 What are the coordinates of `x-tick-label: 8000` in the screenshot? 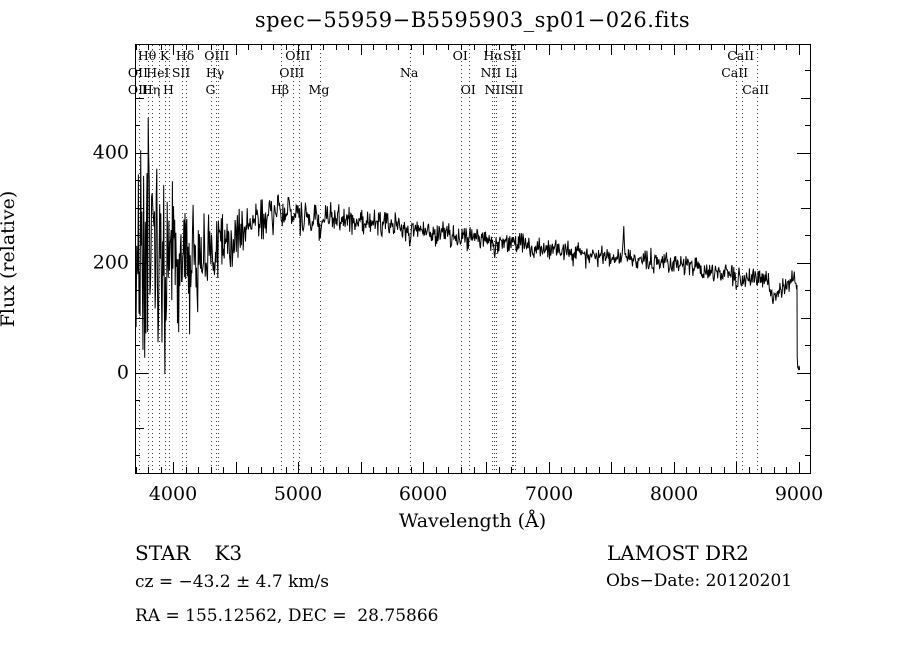 It's located at (674, 494).